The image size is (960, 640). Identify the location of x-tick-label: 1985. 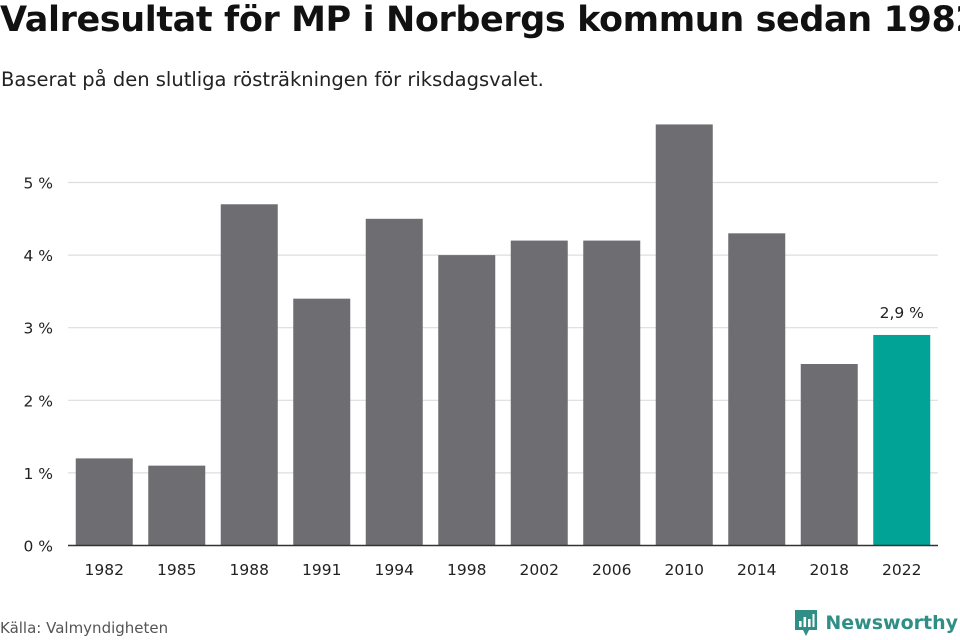
(176, 570).